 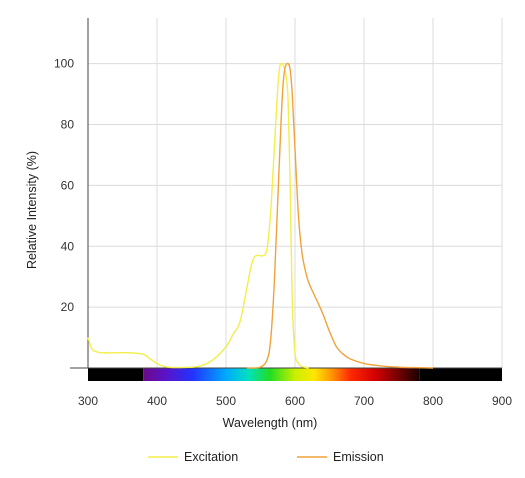 I want to click on x-axis-title: Wavelength (nm), so click(x=270, y=423).